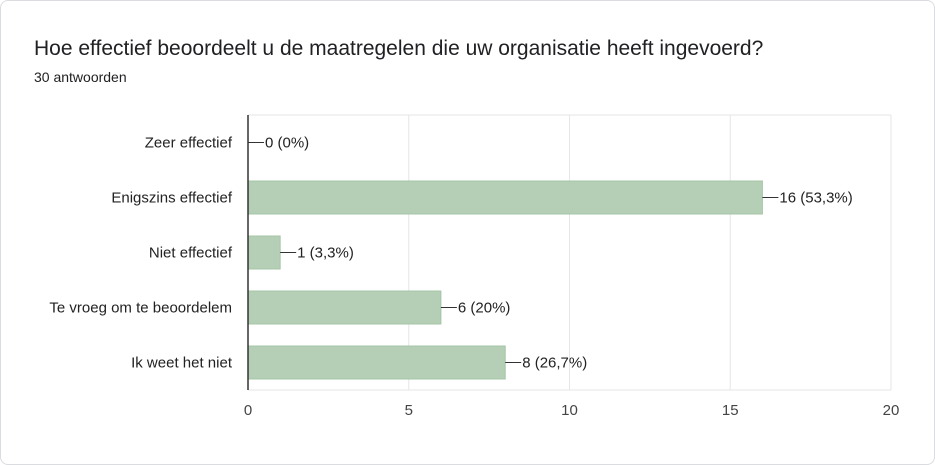  Describe the element at coordinates (891, 410) in the screenshot. I see `x-tick-label: 20` at that location.